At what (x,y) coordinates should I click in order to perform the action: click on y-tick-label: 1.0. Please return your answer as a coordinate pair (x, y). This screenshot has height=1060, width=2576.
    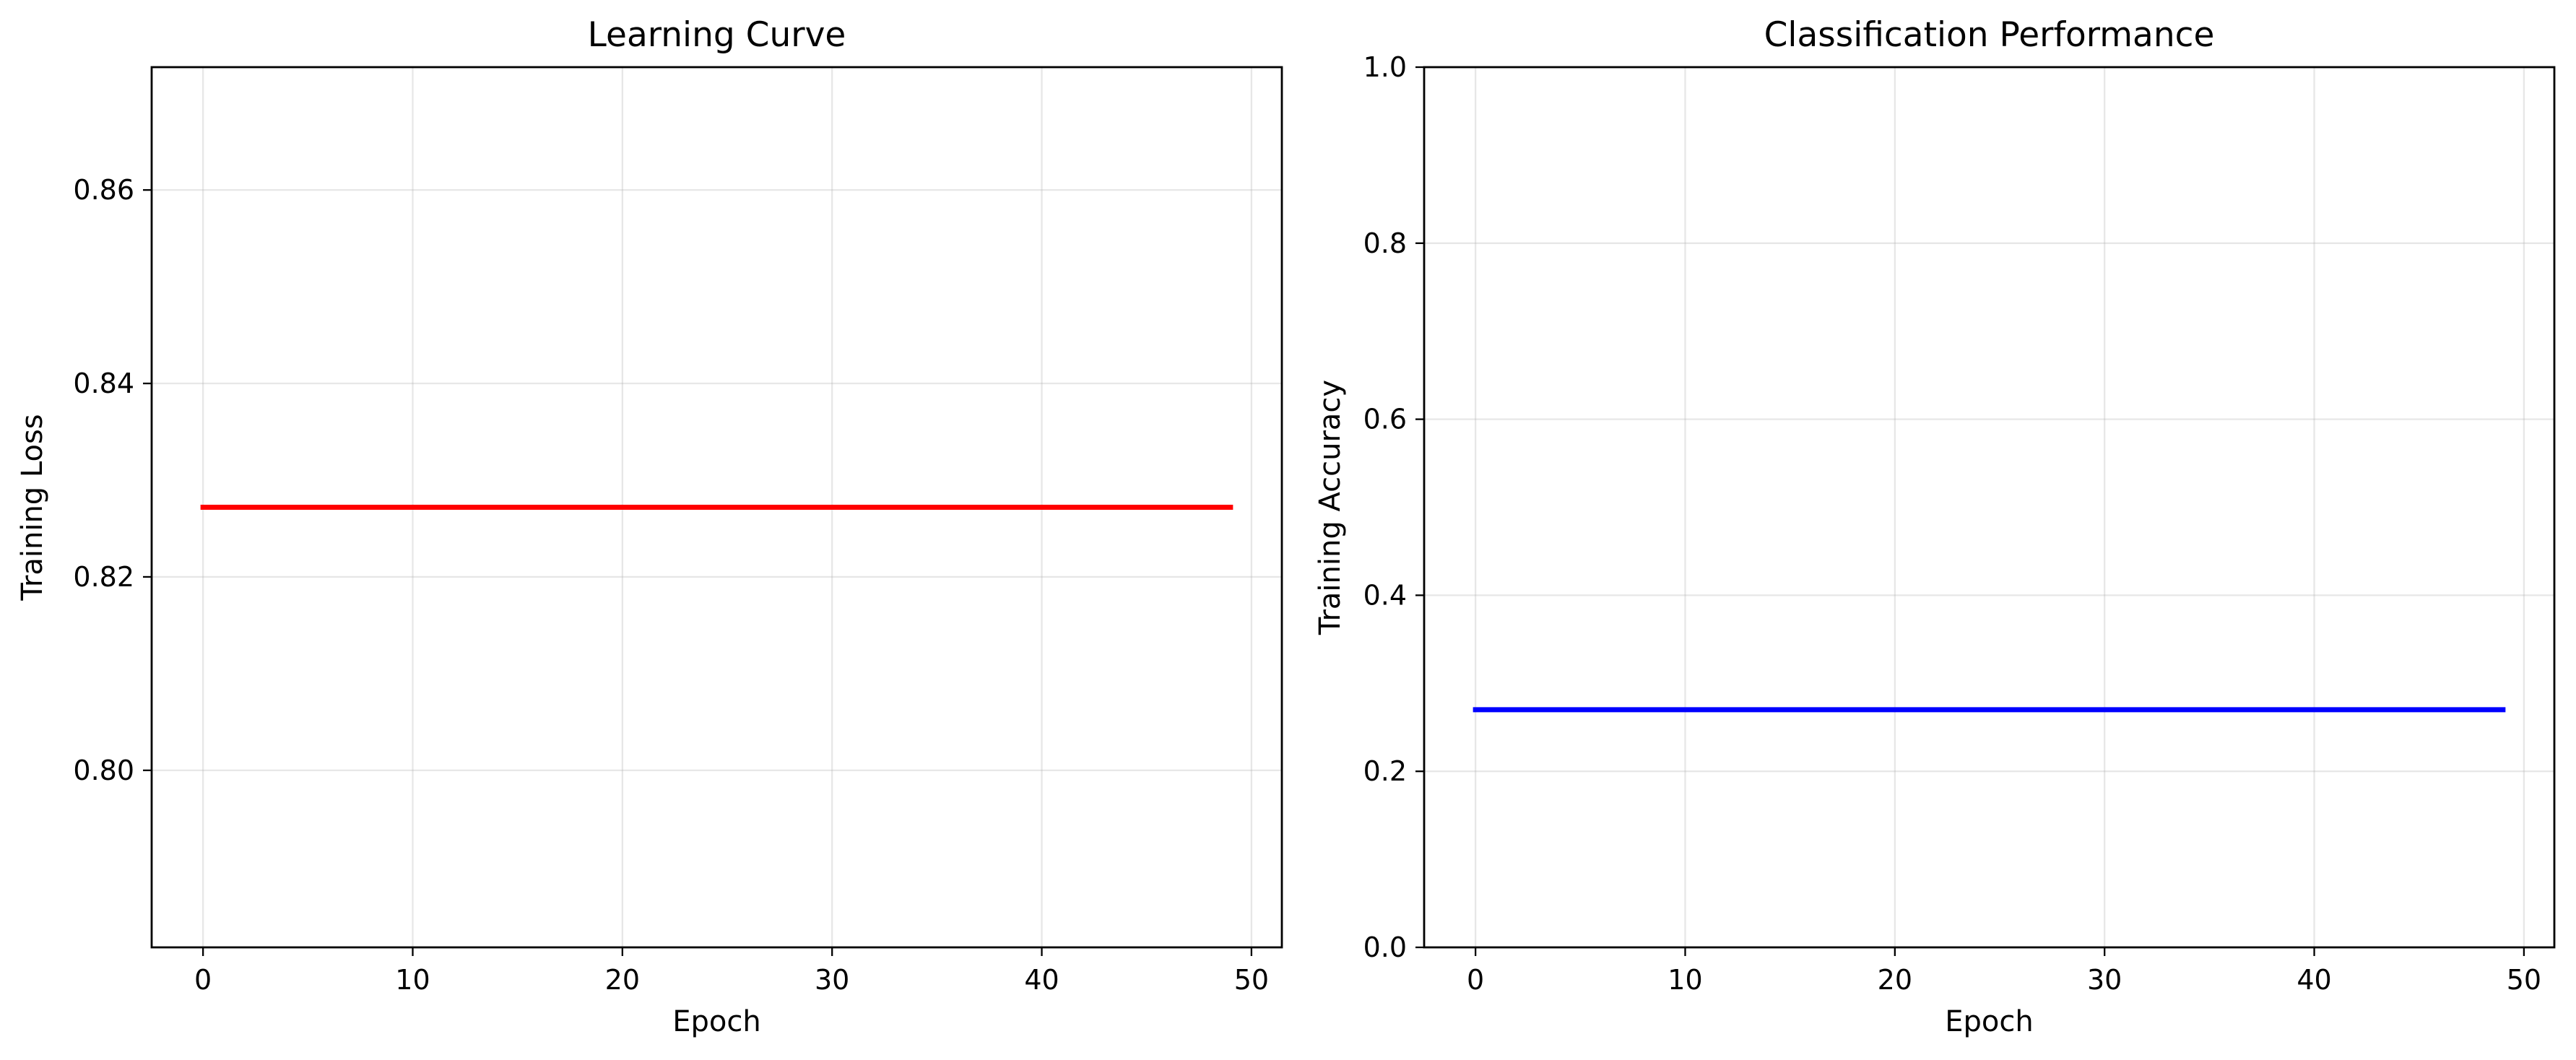
    Looking at the image, I should click on (1385, 67).